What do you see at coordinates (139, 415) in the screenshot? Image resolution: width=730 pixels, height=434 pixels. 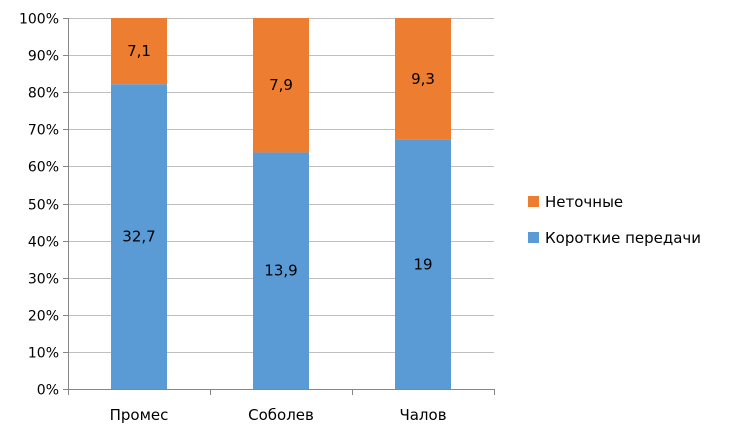 I see `x-category-label-0: Промес` at bounding box center [139, 415].